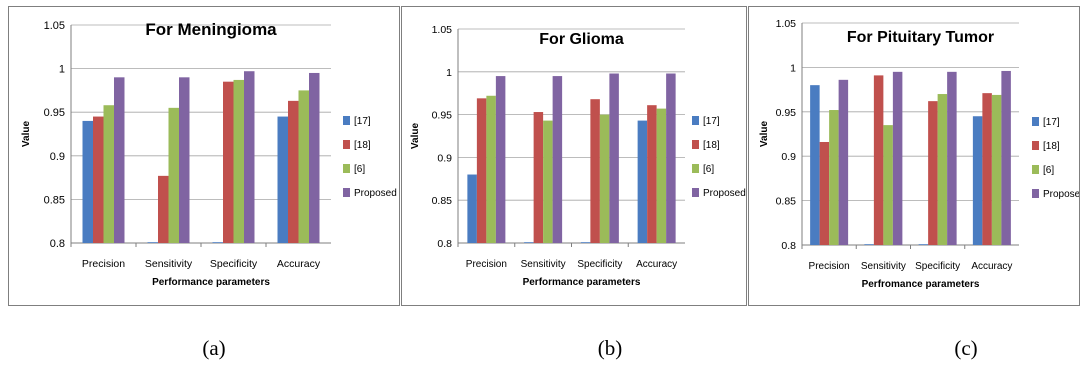 This screenshot has width=1081, height=366. Describe the element at coordinates (920, 37) in the screenshot. I see `chart-title: For Pituitary Tumor` at that location.